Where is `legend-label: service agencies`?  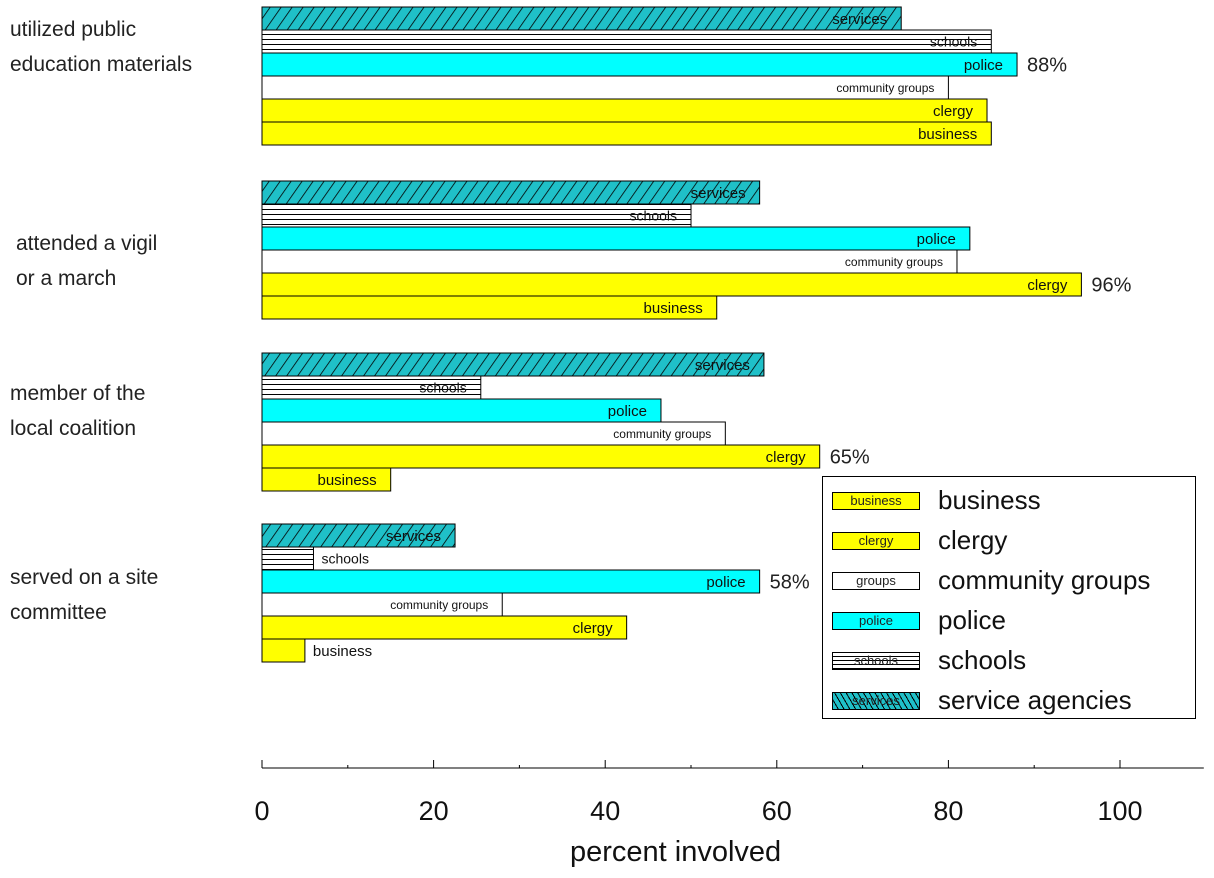 legend-label: service agencies is located at coordinates (1035, 700).